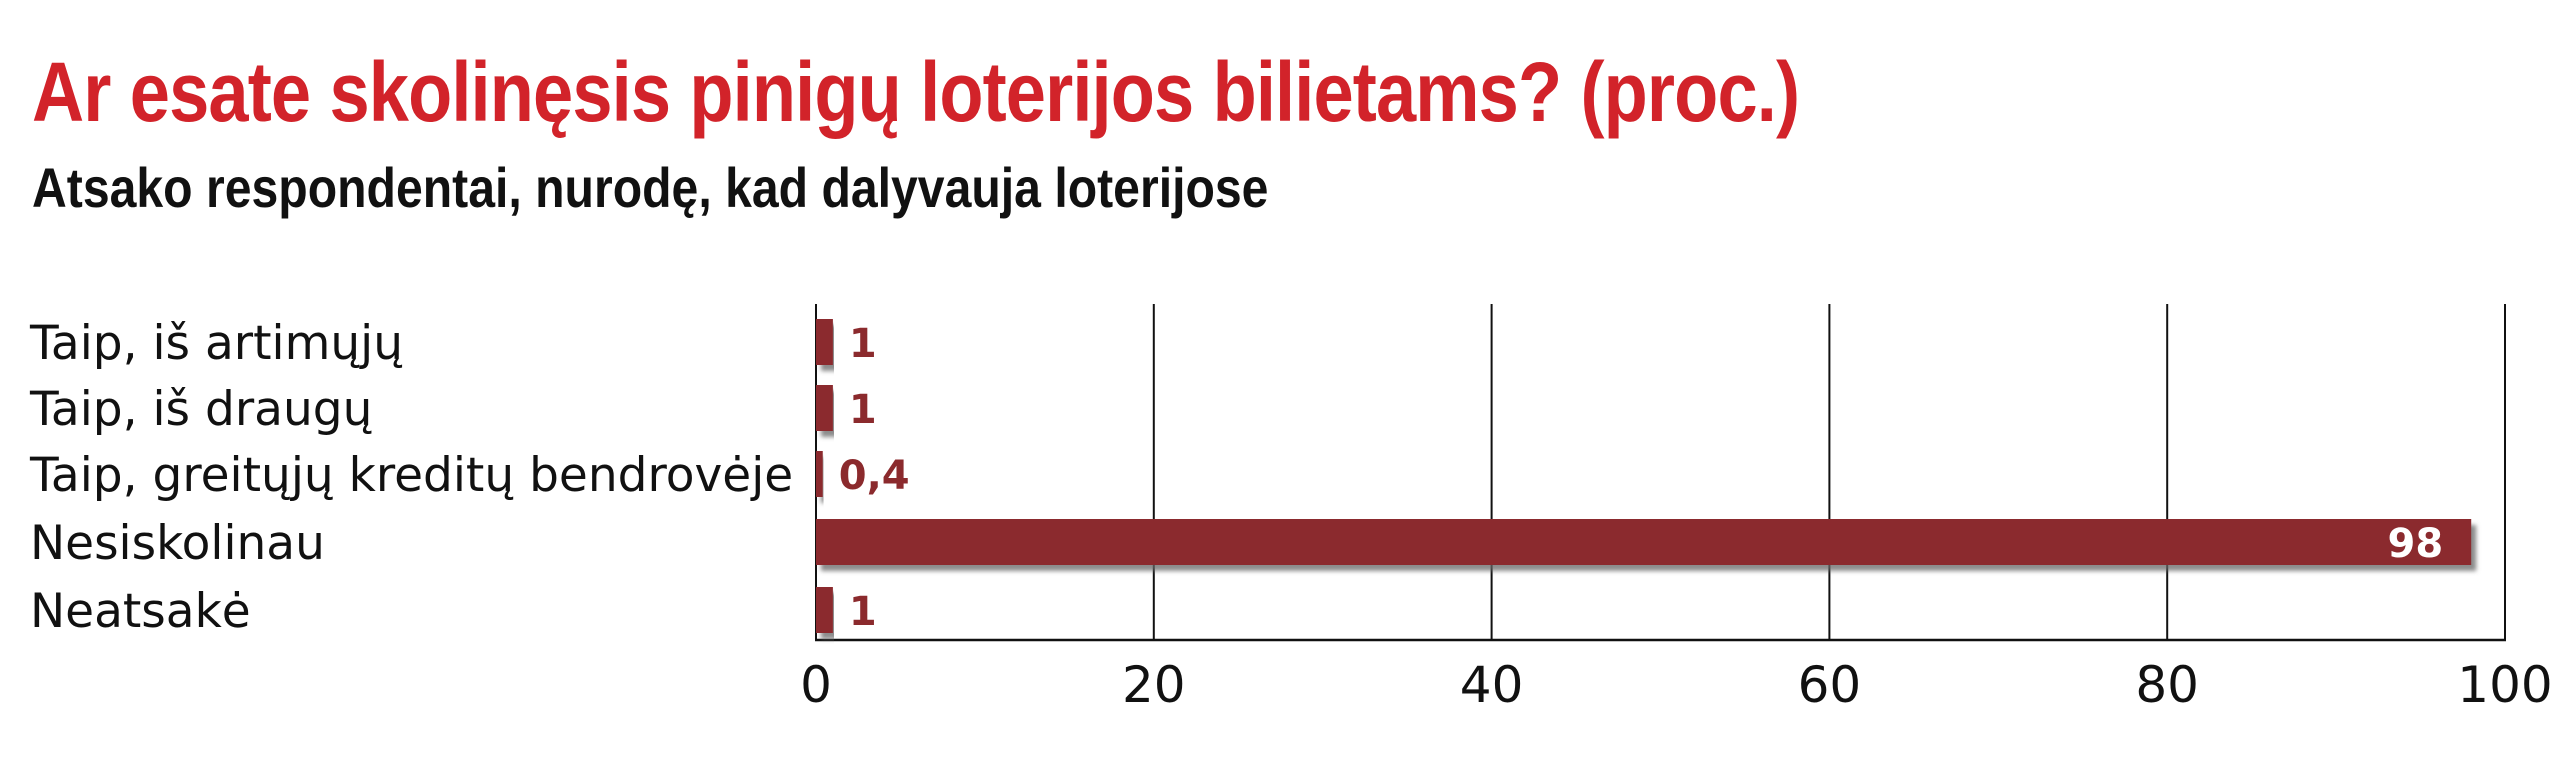 The width and height of the screenshot is (2560, 758). Describe the element at coordinates (1154, 685) in the screenshot. I see `x-tick-label: 20` at that location.